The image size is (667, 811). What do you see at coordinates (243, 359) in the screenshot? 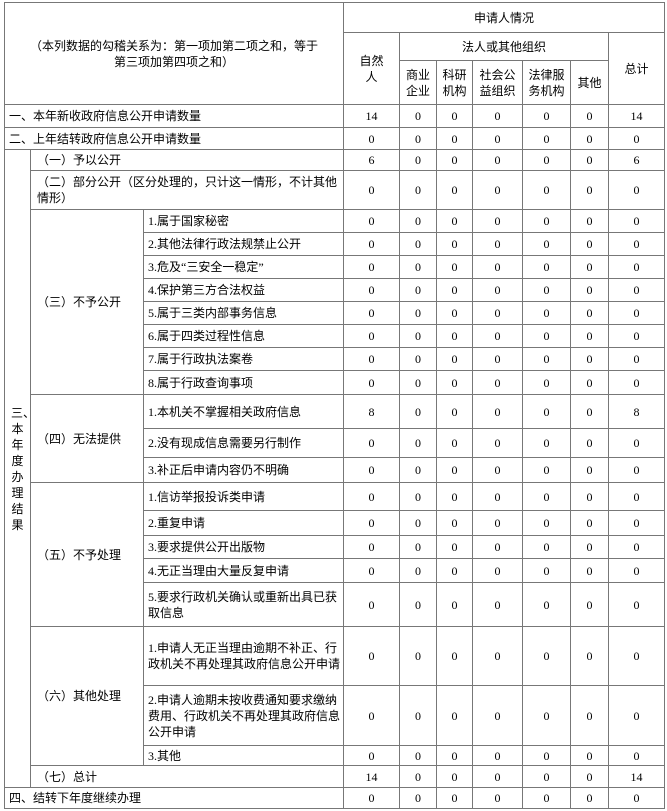
I see `item-label: 7.属于行政执法案卷` at bounding box center [243, 359].